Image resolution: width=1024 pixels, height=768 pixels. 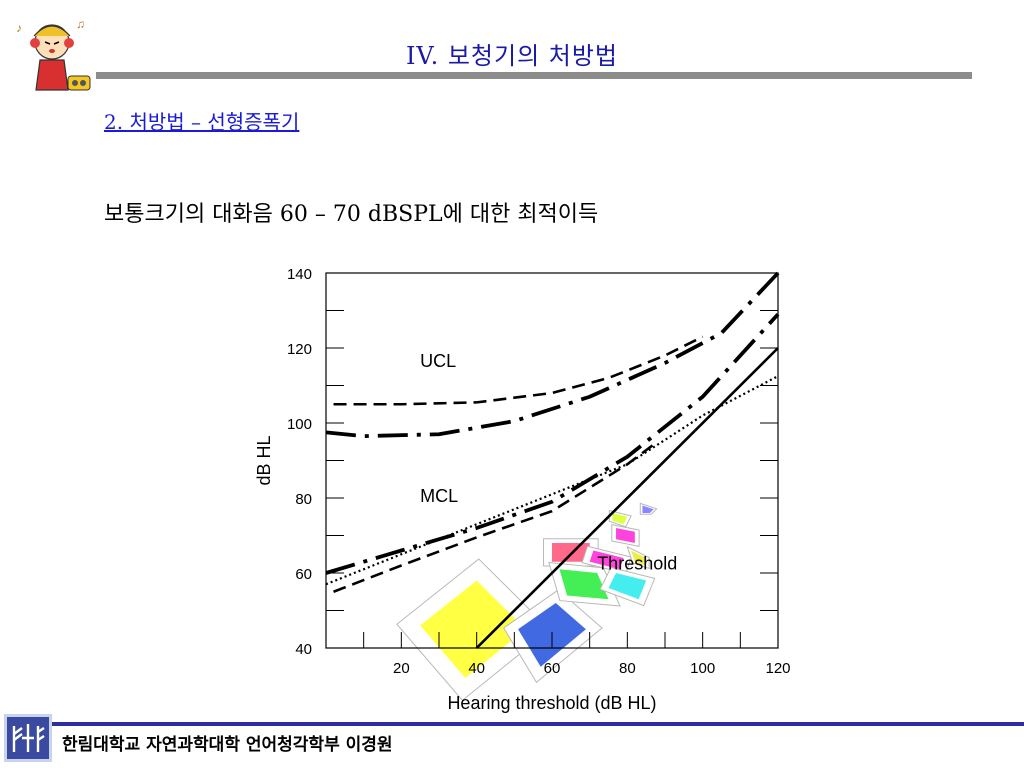 What do you see at coordinates (202, 122) in the screenshot?
I see `section-subtitle: 2. 처방법 – 선형증폭기` at bounding box center [202, 122].